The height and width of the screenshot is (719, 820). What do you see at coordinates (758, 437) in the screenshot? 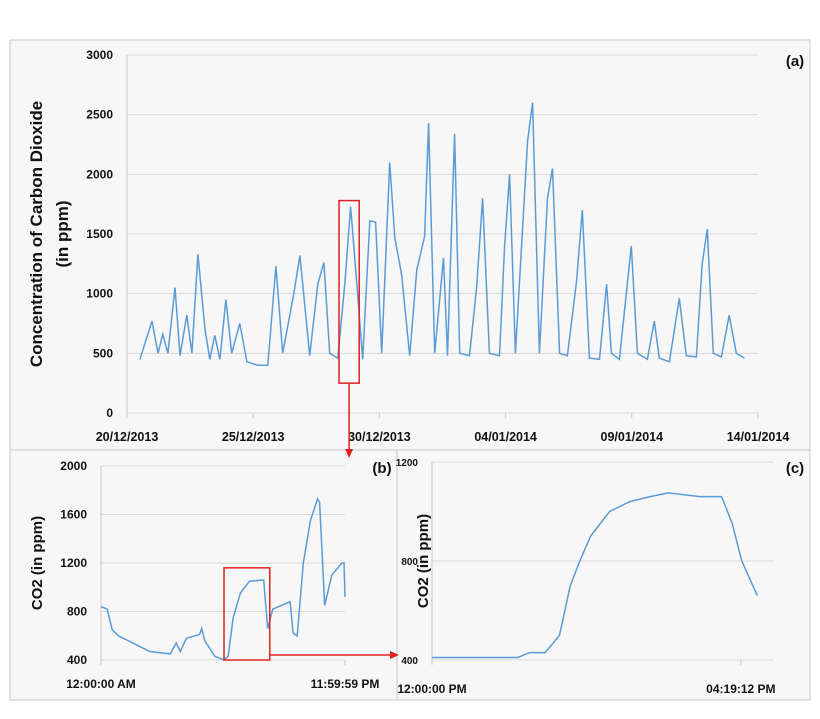
I see `x-tick-label: 14/01/2014` at bounding box center [758, 437].